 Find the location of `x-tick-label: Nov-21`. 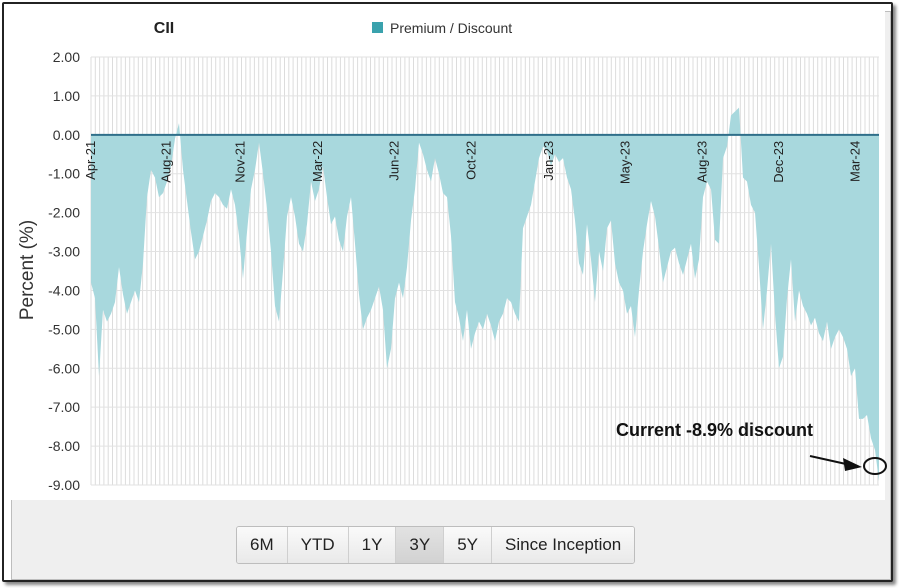

x-tick-label: Nov-21 is located at coordinates (240, 162).